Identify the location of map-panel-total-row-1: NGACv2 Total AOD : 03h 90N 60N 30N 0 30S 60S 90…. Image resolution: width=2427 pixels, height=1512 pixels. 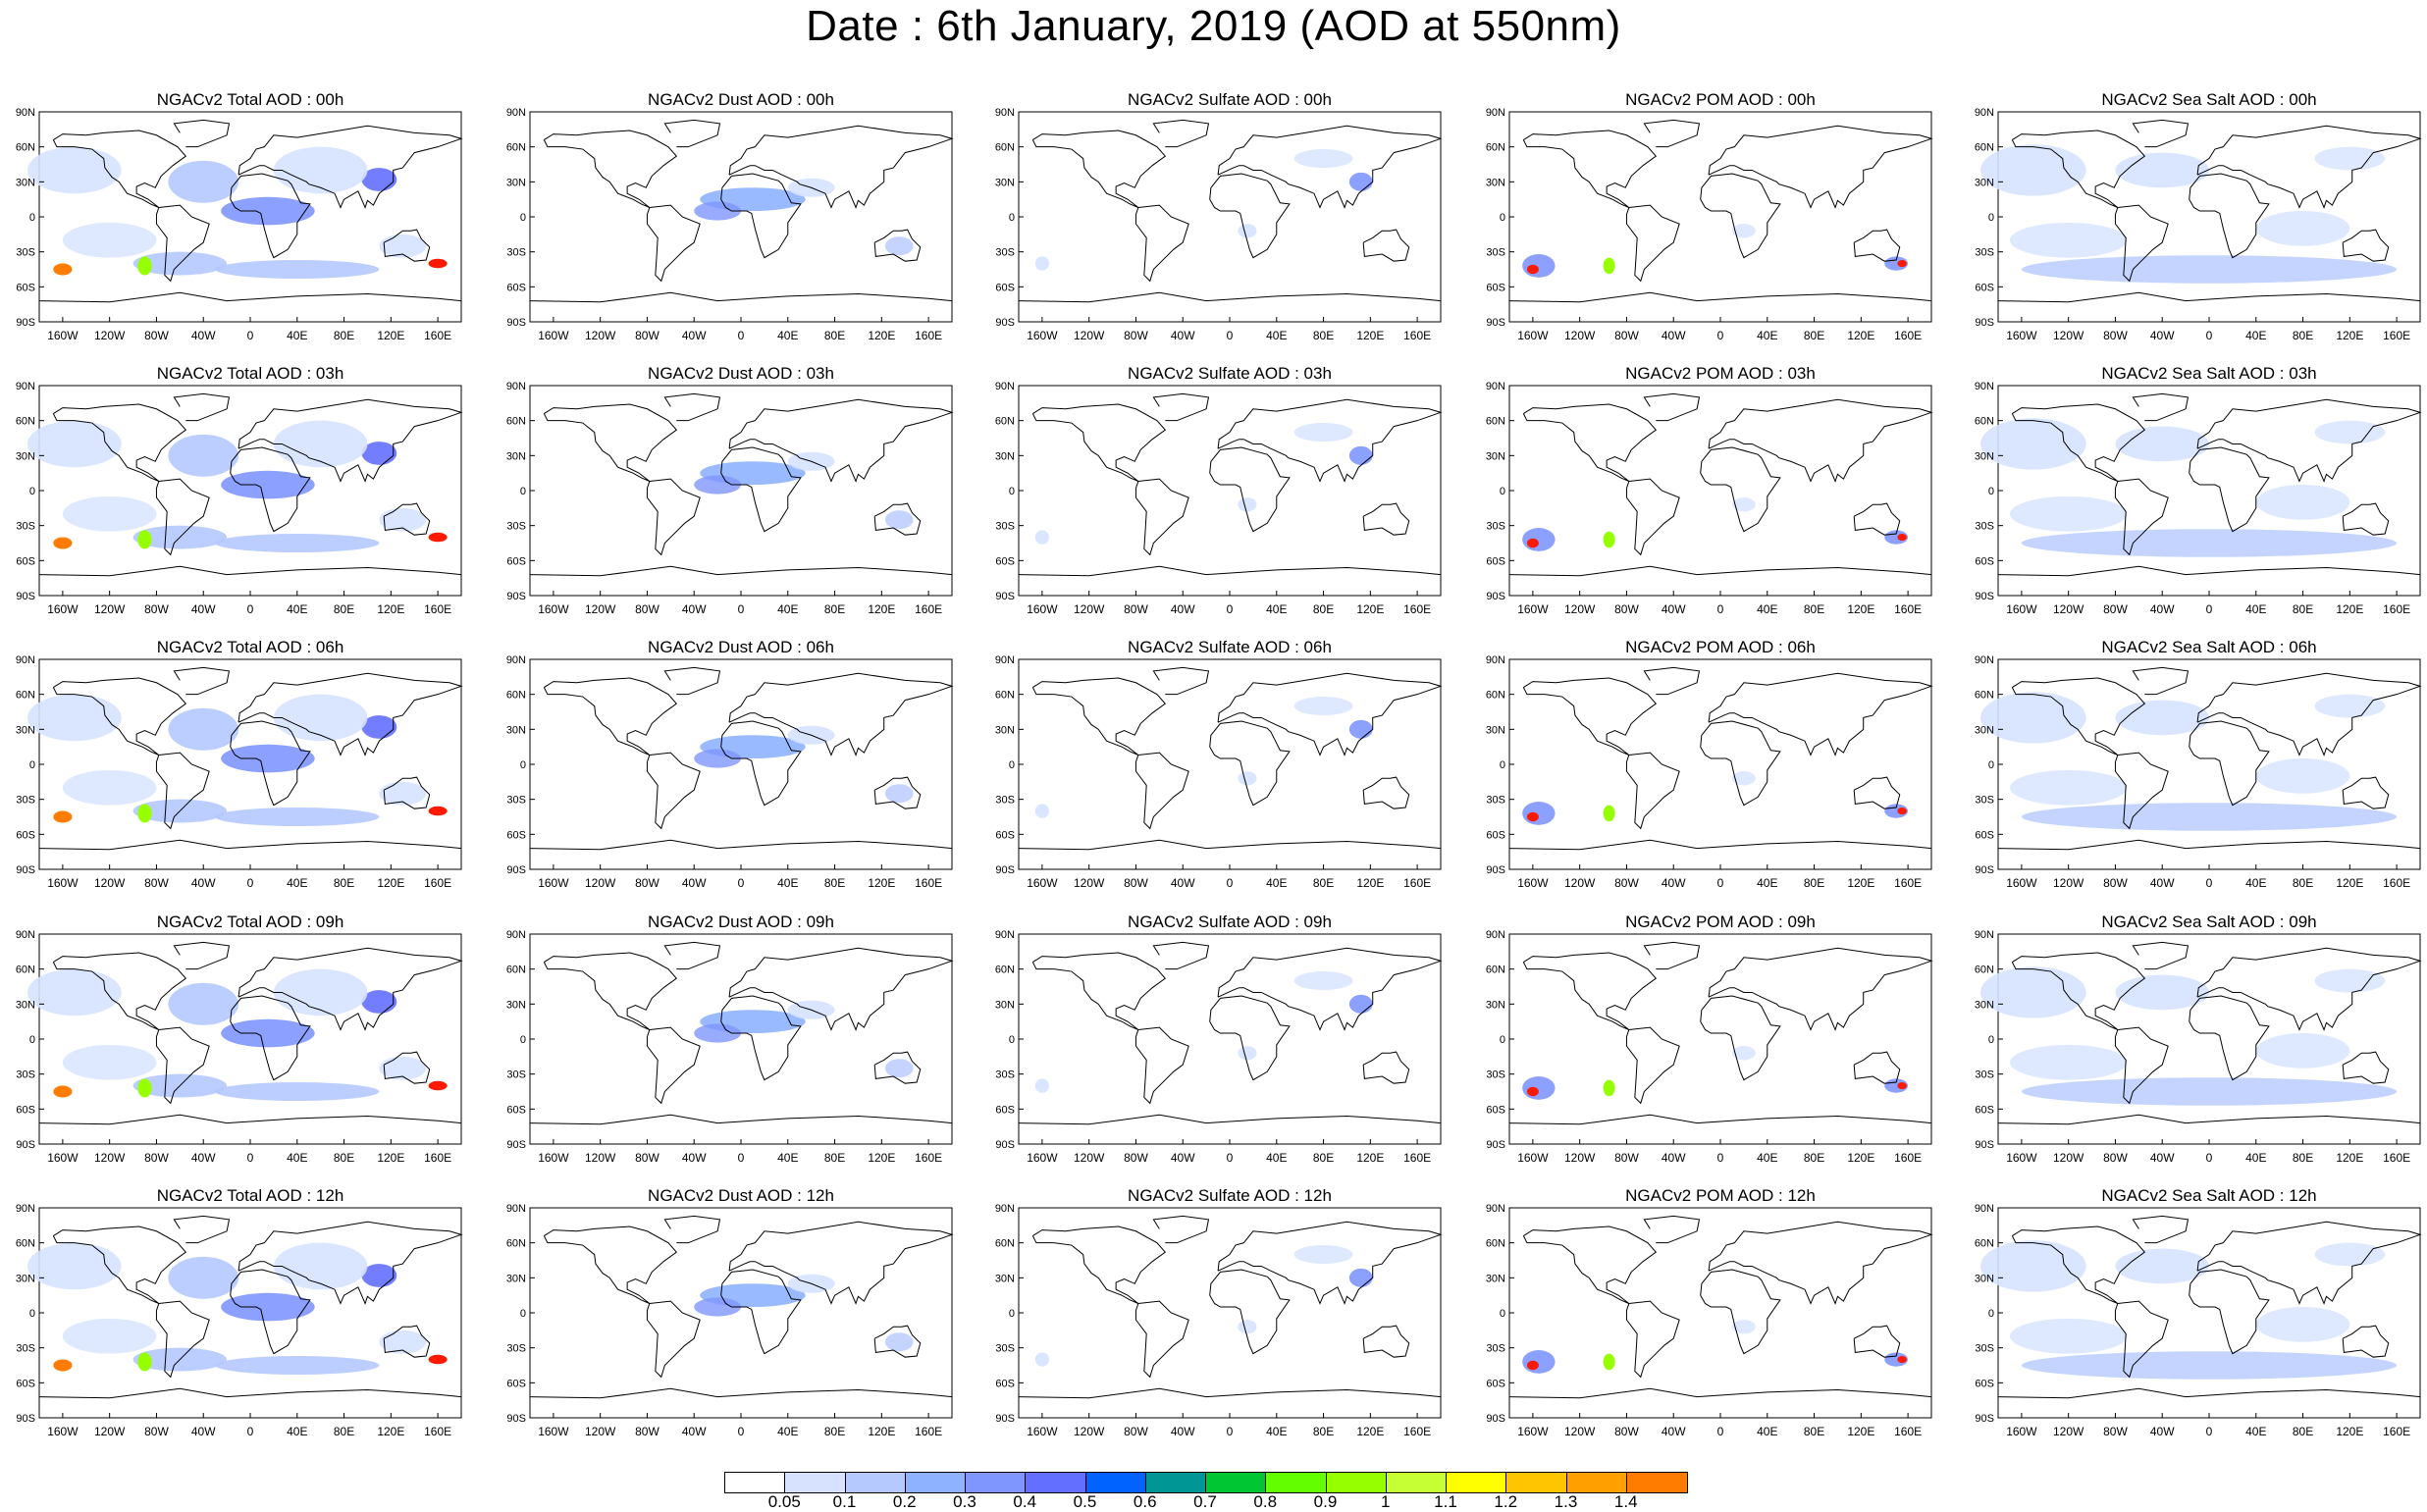
(231, 506).